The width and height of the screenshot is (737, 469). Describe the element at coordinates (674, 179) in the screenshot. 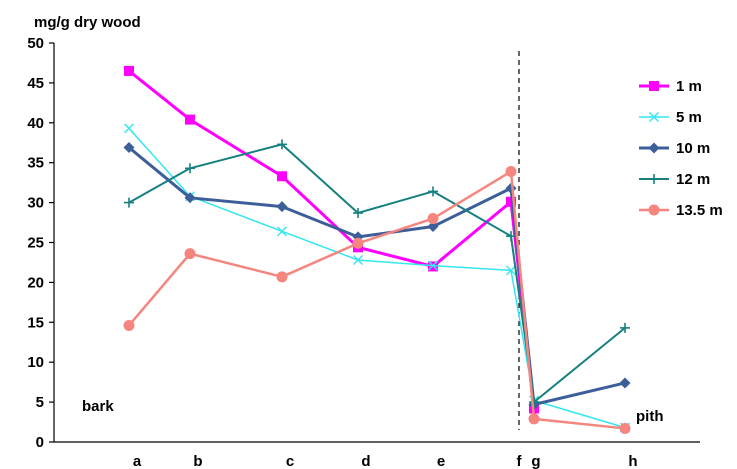

I see `legend-item: 12 m` at that location.